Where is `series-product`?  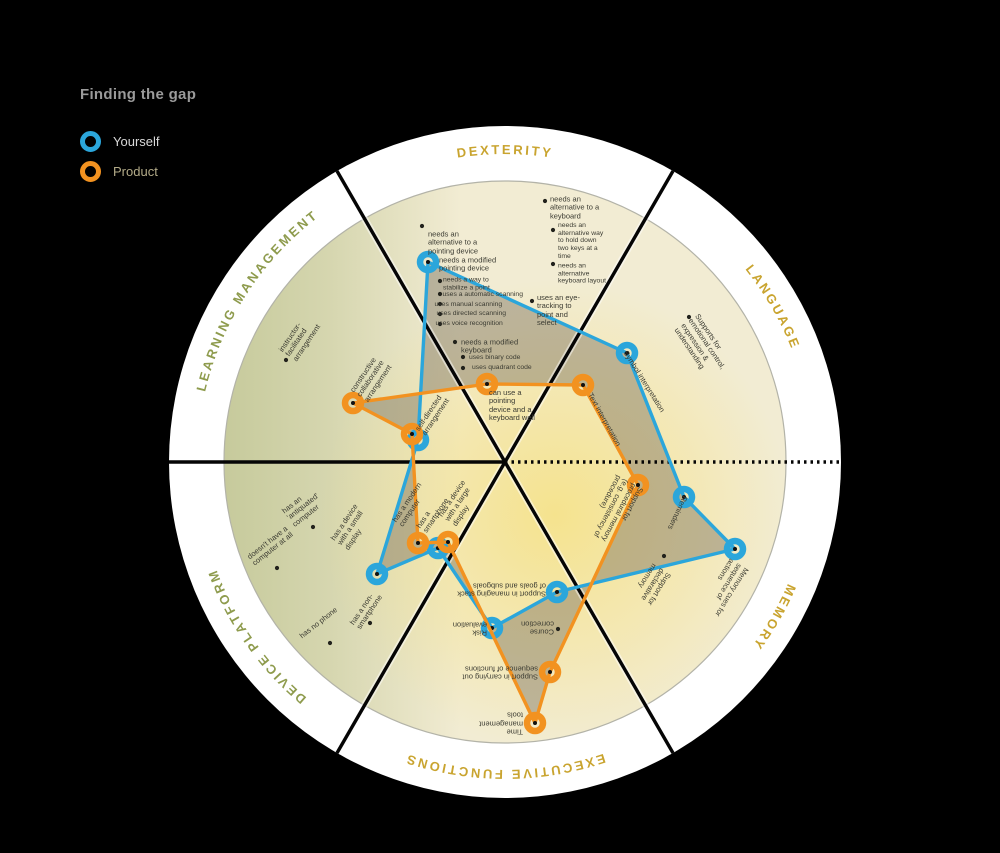
series-product is located at coordinates (495, 553).